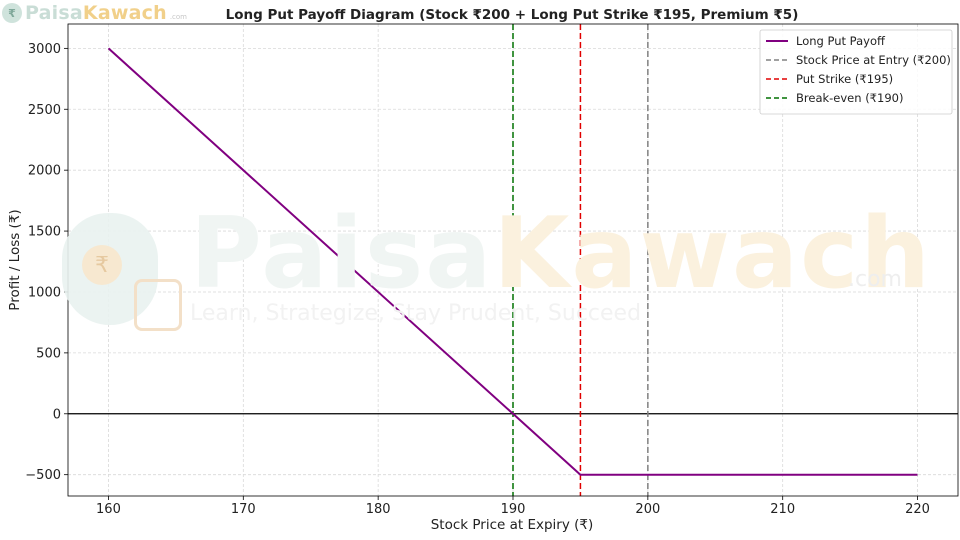  Describe the element at coordinates (44, 171) in the screenshot. I see `y-tick-label: 2000` at that location.